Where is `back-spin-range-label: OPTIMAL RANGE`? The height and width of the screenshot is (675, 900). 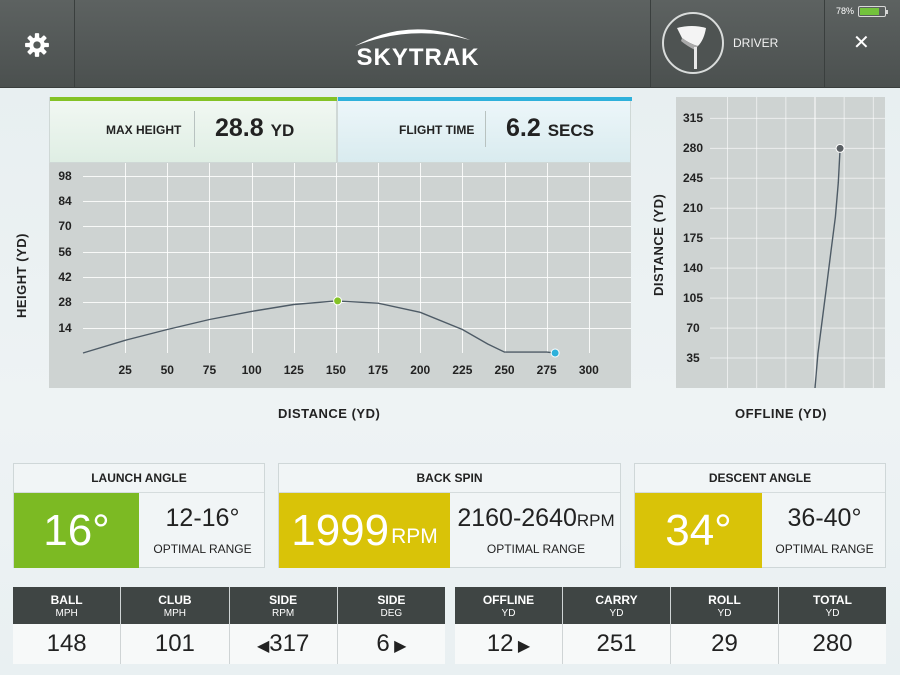 back-spin-range-label: OPTIMAL RANGE is located at coordinates (536, 549).